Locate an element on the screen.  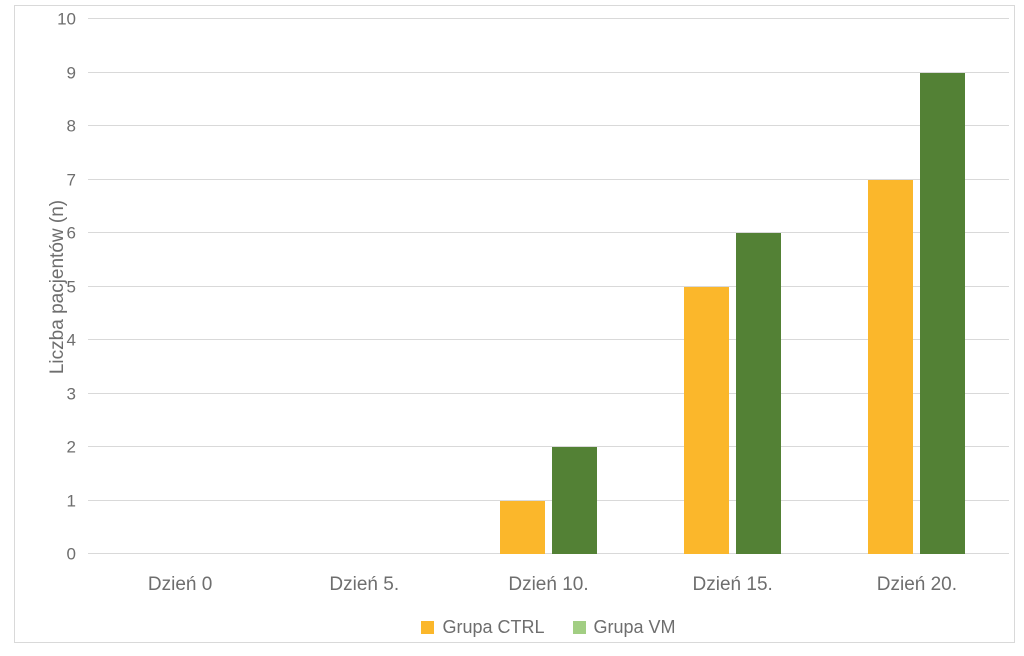
y-tick-label: 3 is located at coordinates (71, 393).